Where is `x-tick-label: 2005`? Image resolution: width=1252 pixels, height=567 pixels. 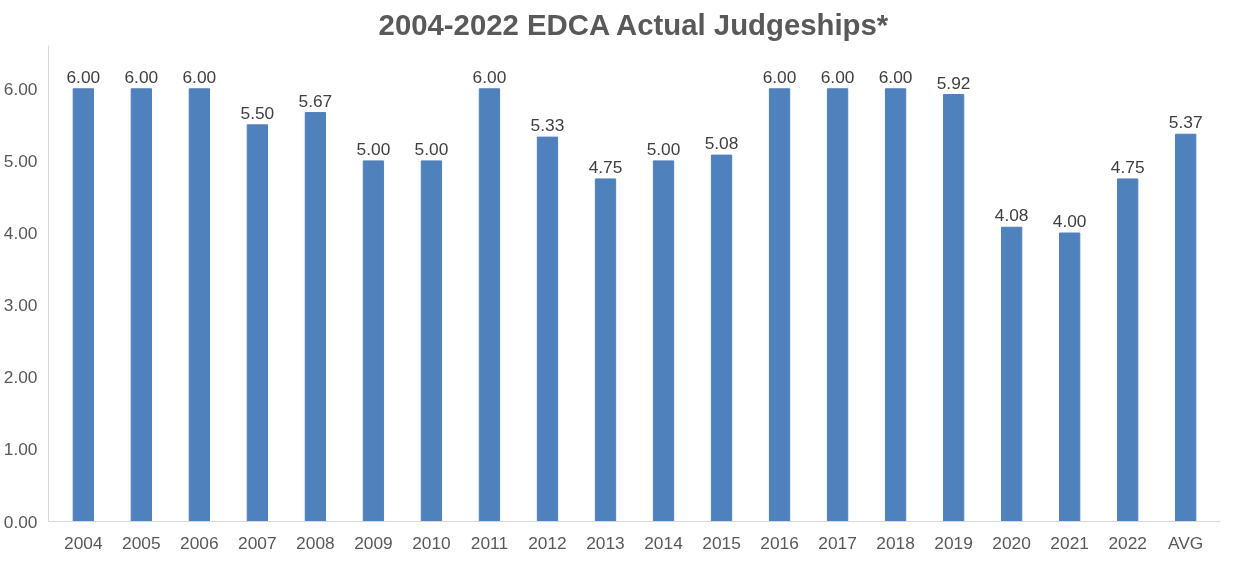 x-tick-label: 2005 is located at coordinates (141, 542).